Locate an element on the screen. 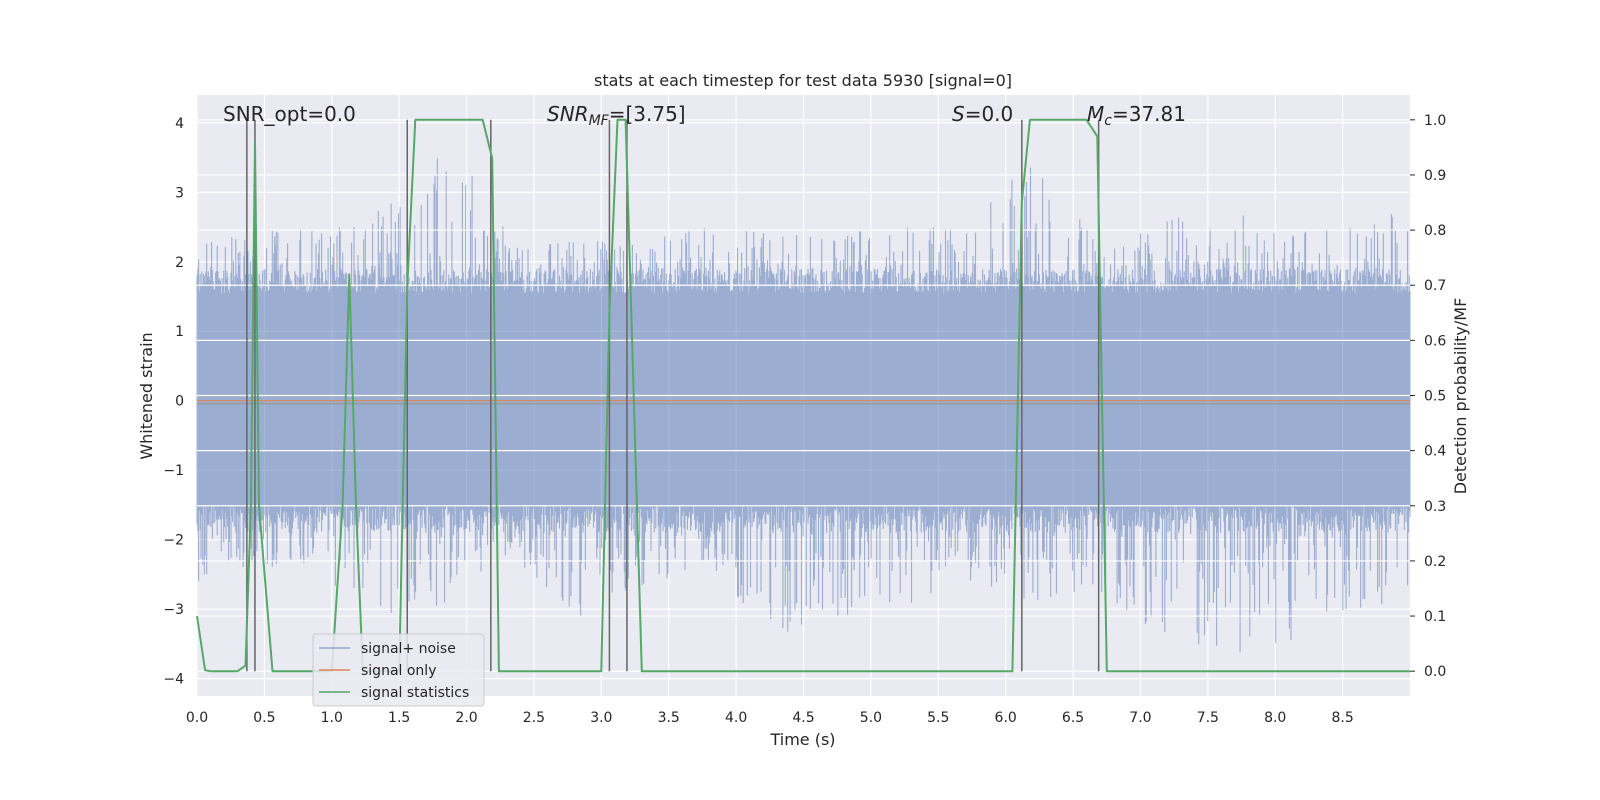 The width and height of the screenshot is (1600, 800). x-tick-label: 2.0 is located at coordinates (466, 718).